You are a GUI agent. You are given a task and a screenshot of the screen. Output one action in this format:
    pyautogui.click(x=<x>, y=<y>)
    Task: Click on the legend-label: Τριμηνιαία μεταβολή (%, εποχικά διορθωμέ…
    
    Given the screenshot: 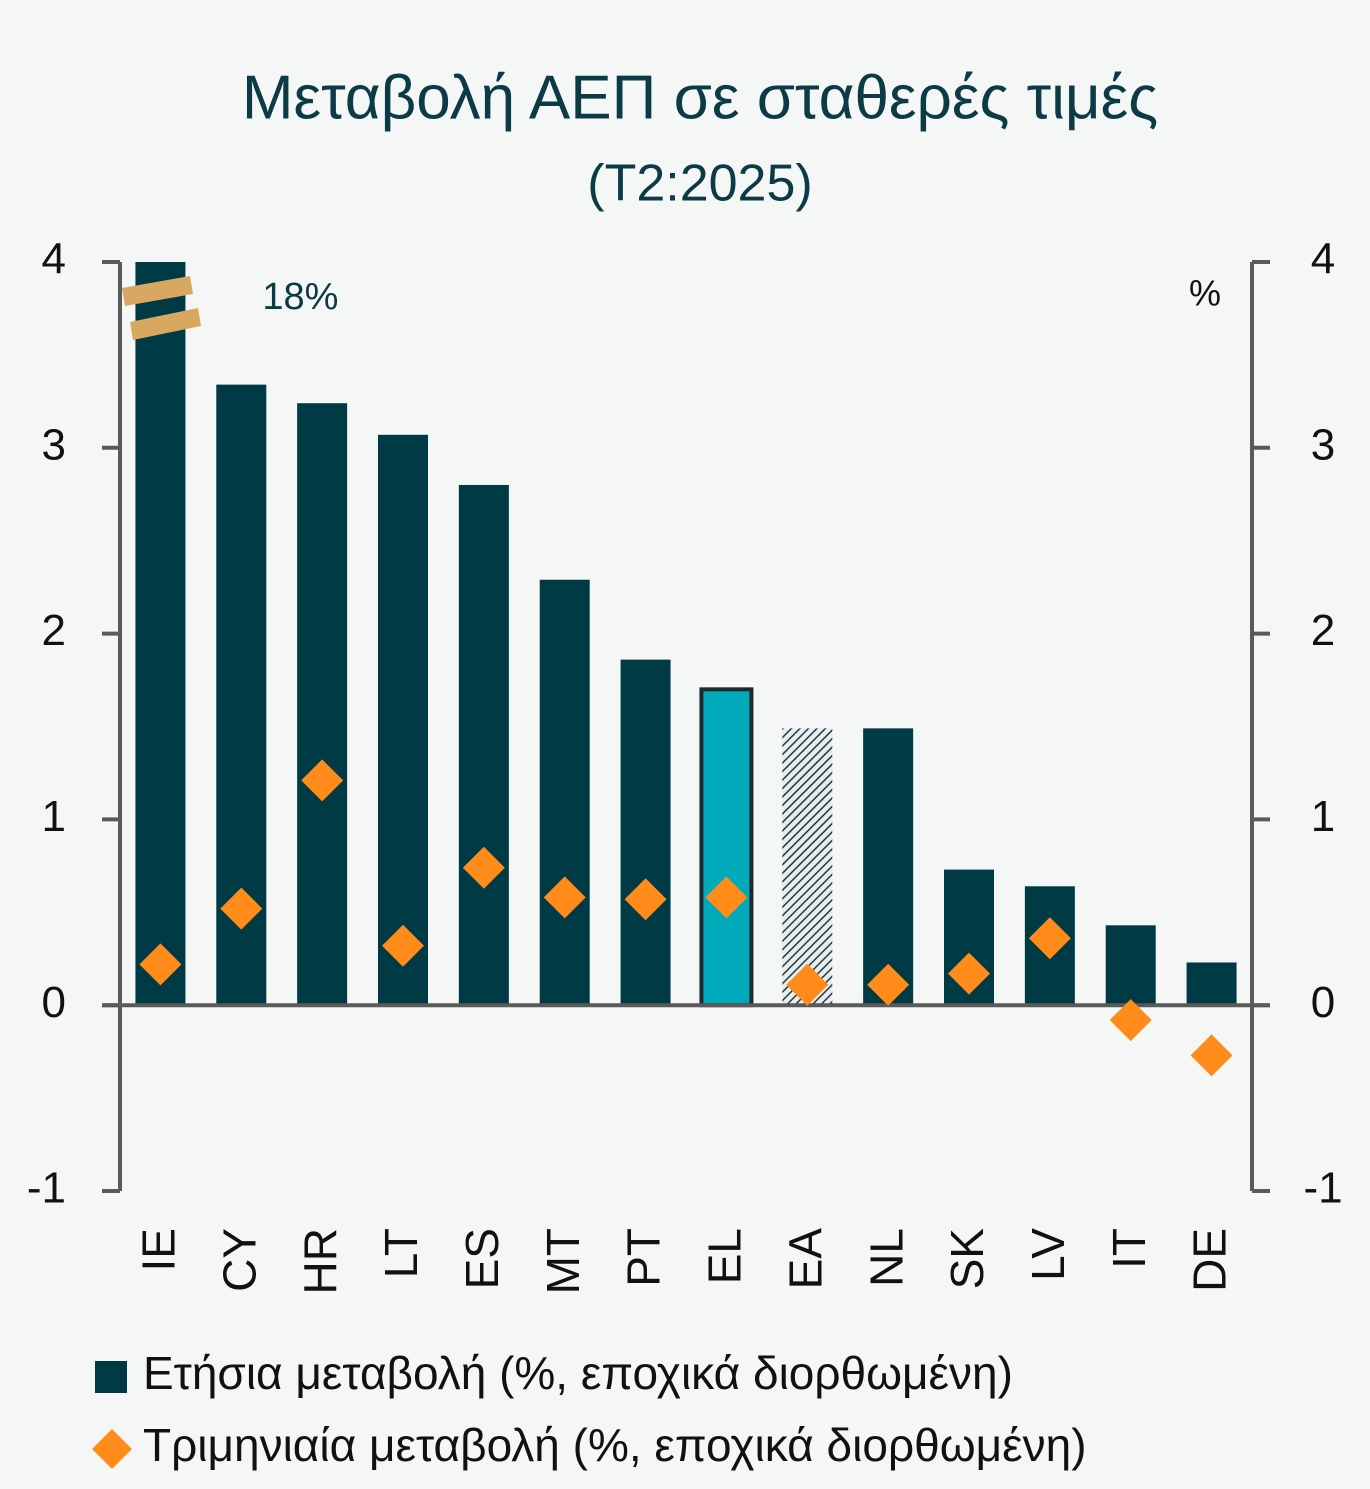 What is the action you would take?
    pyautogui.click(x=615, y=1445)
    